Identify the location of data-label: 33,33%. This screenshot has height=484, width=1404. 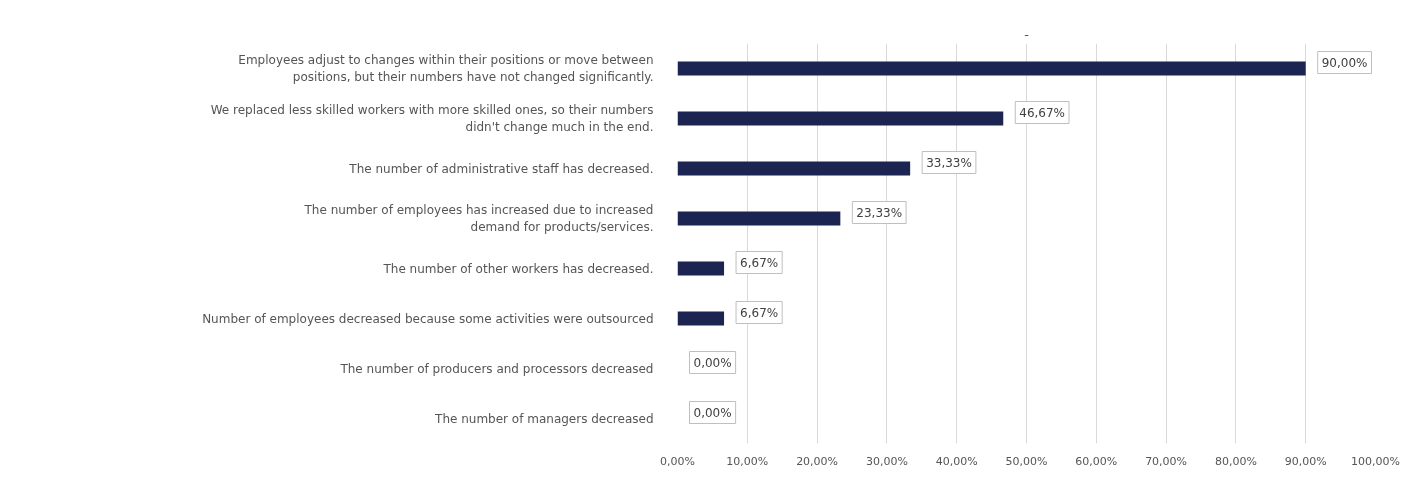
(949, 162).